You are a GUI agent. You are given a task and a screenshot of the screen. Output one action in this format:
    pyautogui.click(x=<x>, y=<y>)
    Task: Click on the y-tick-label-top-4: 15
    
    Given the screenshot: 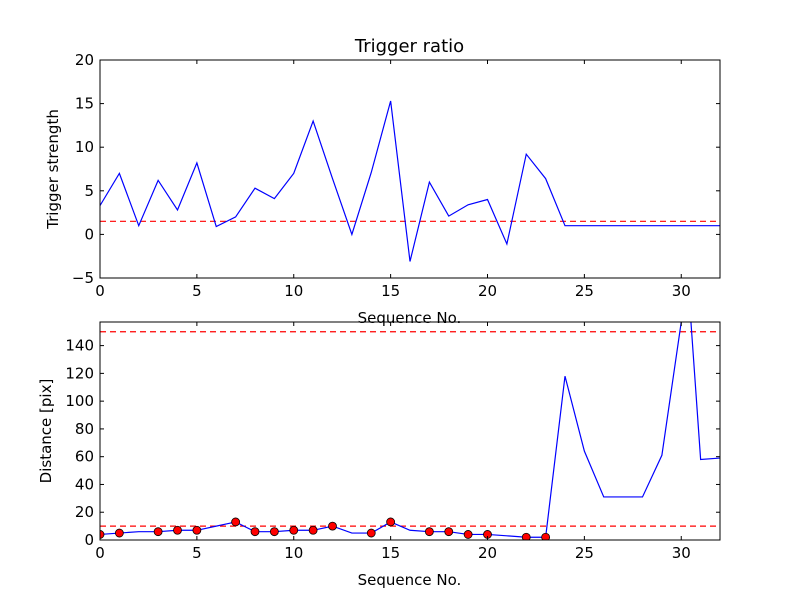 What is the action you would take?
    pyautogui.click(x=84, y=104)
    